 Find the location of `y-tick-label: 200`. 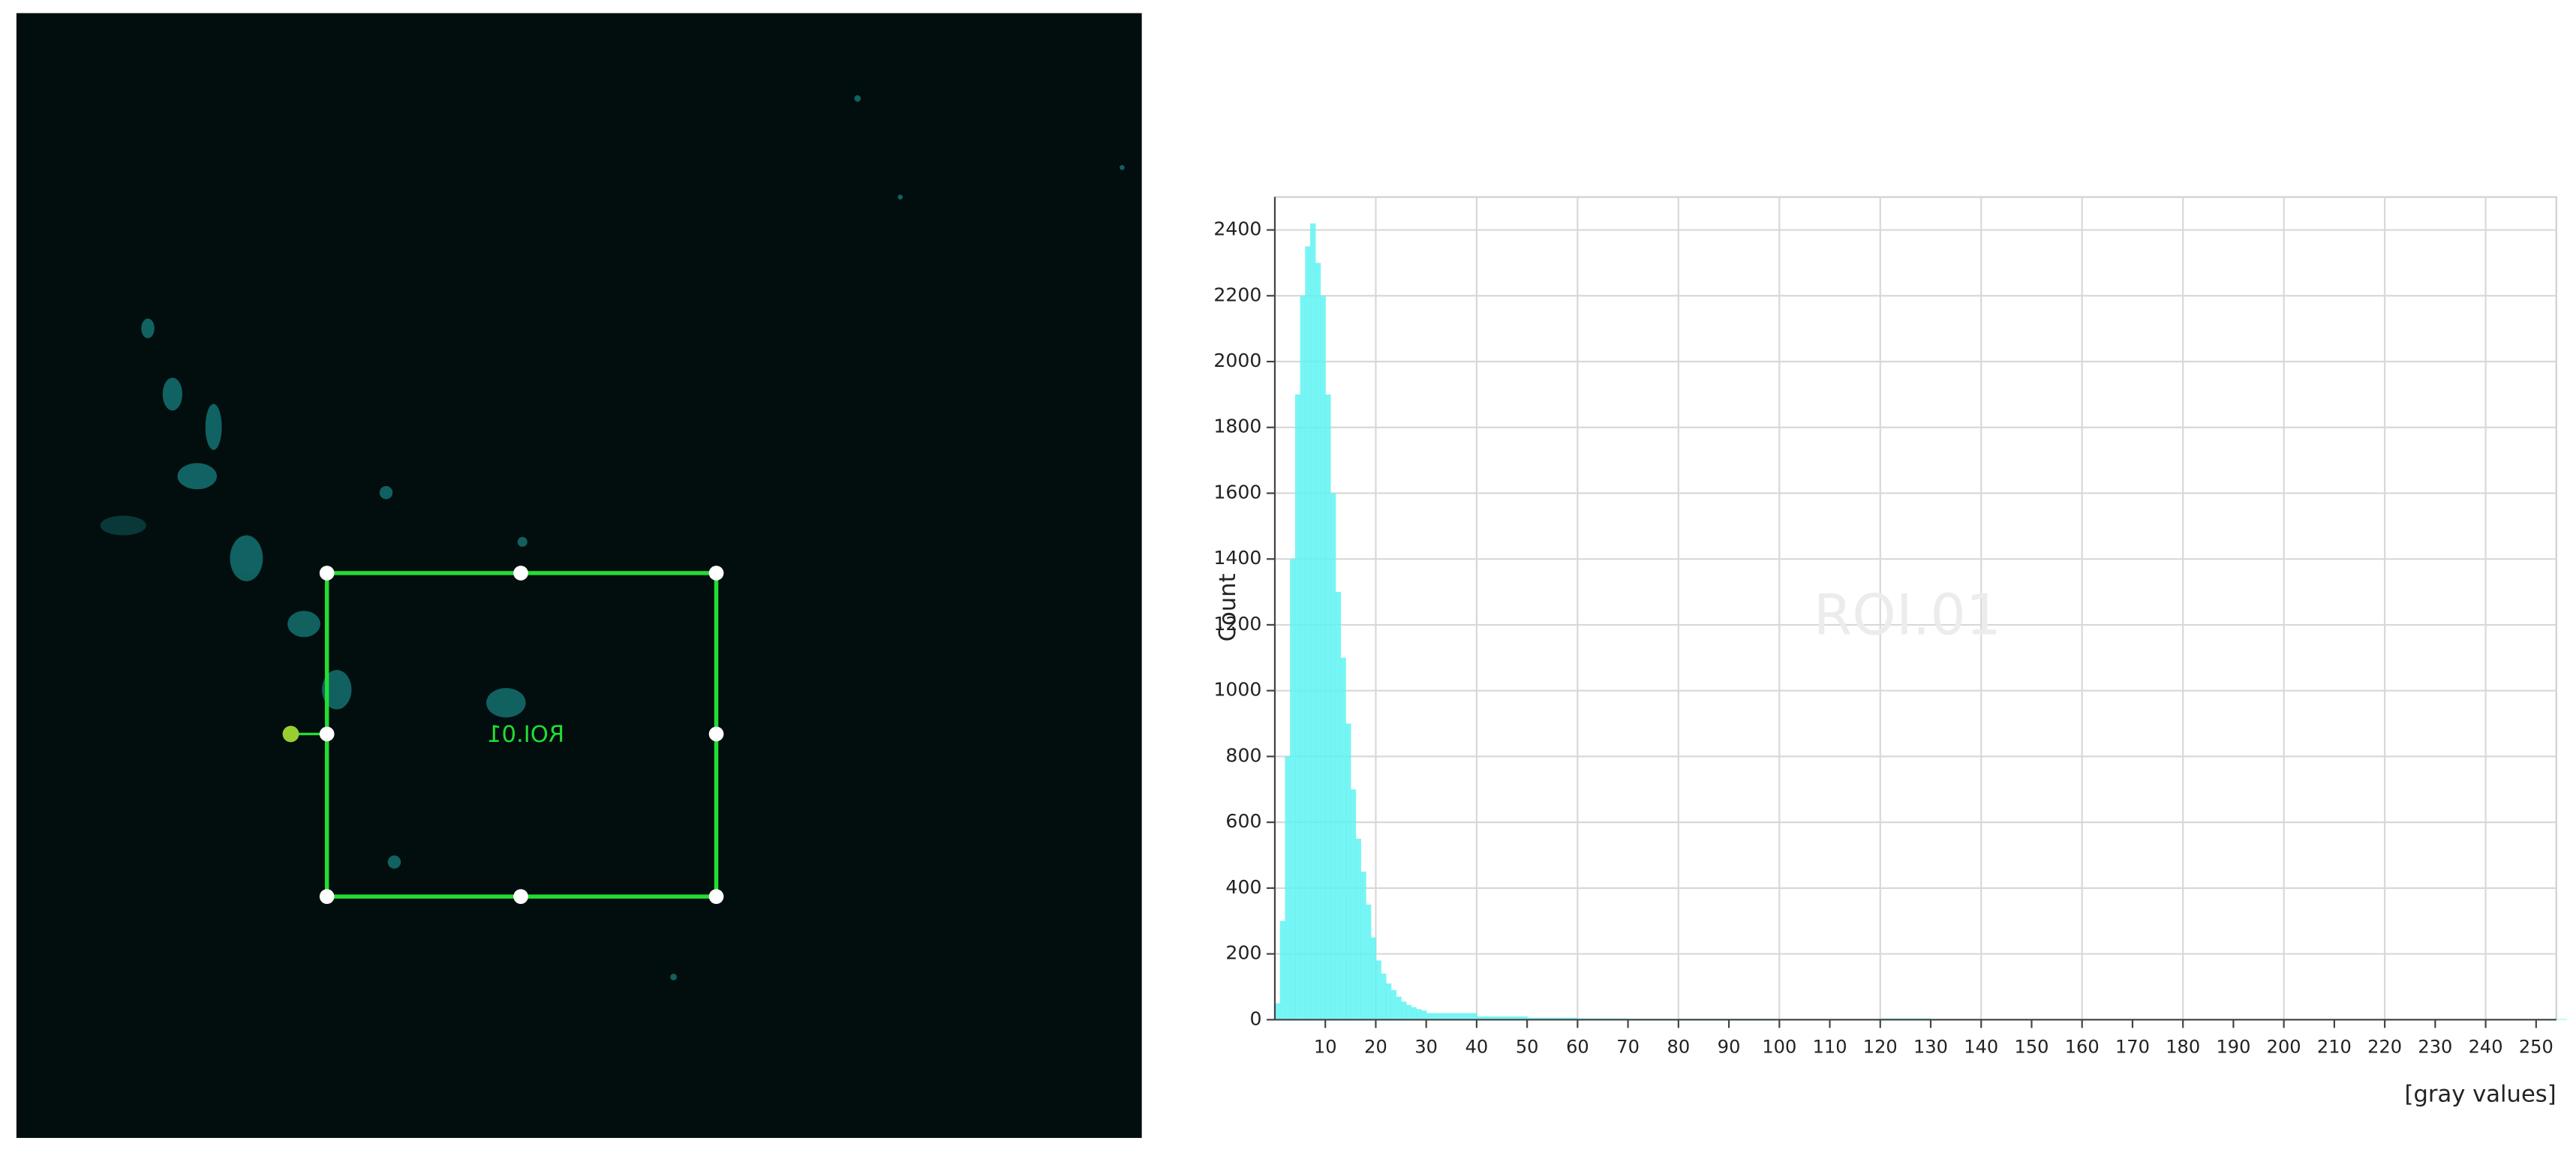

y-tick-label: 200 is located at coordinates (1243, 953).